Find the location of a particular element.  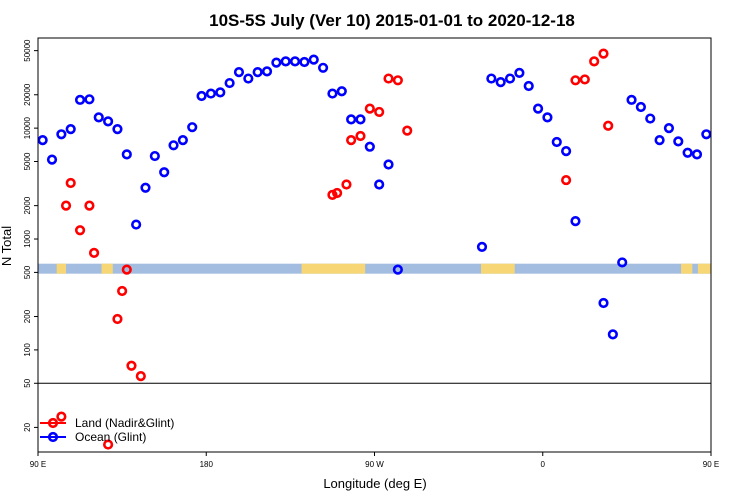

y-axis: 20 50 100 200 500 1000 2000 5000 10000 20000 50000 is located at coordinates (30, 235).